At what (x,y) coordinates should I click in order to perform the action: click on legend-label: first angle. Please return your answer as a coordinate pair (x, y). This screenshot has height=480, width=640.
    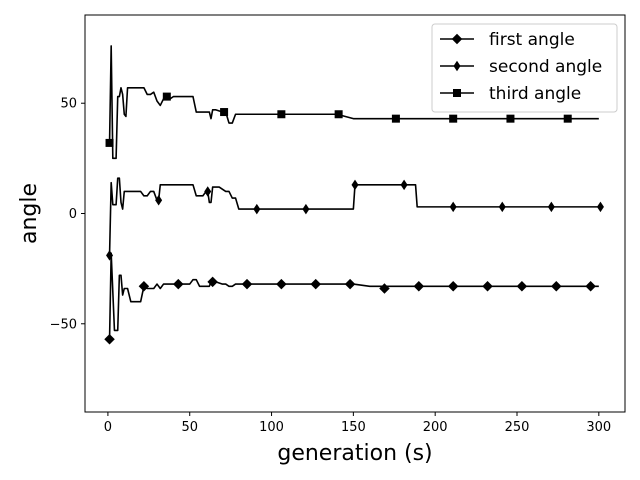
    Looking at the image, I should click on (532, 40).